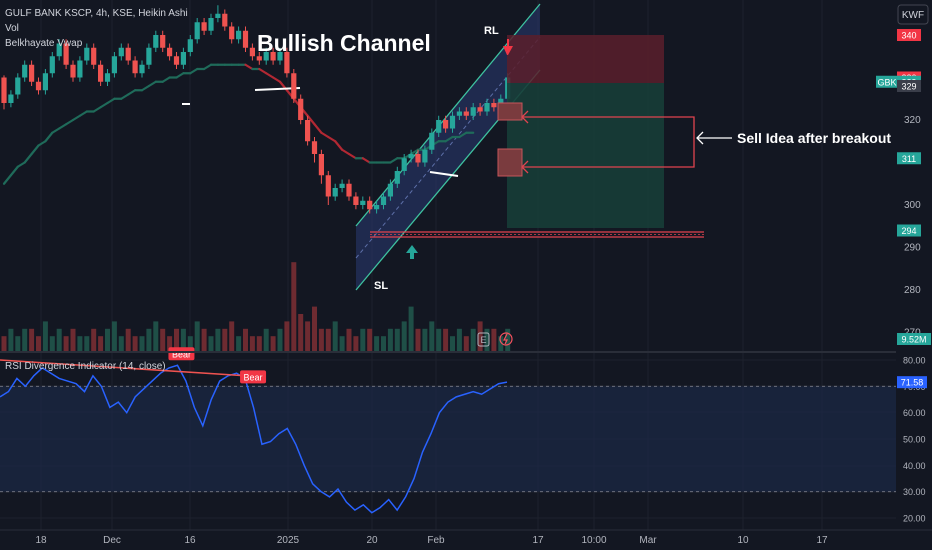 The height and width of the screenshot is (550, 932). What do you see at coordinates (913, 340) in the screenshot?
I see `volume-badge-label: 9.52M` at bounding box center [913, 340].